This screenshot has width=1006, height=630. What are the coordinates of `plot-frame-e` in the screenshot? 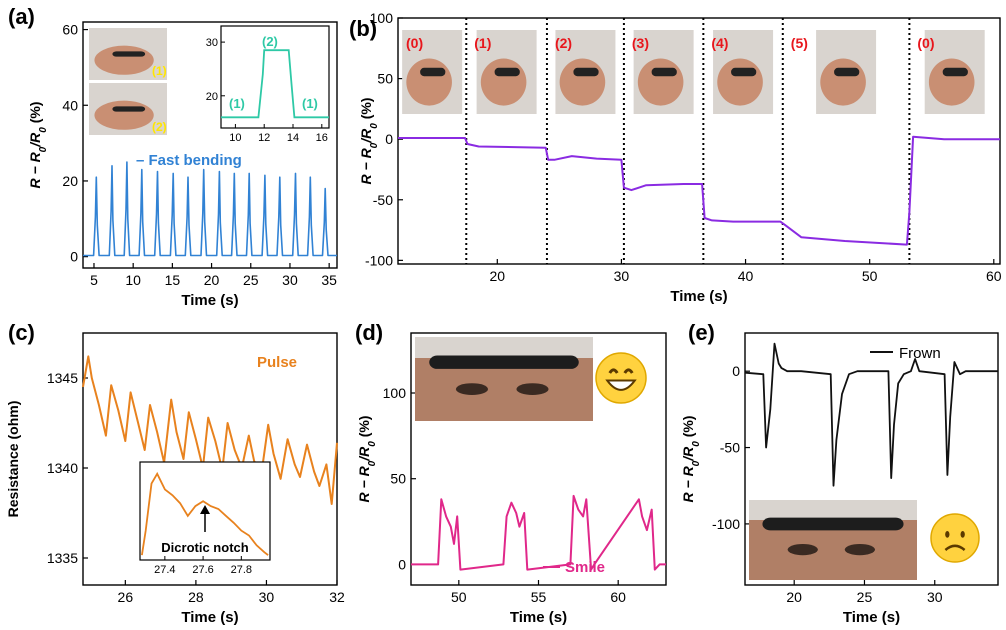 It's located at (871, 459).